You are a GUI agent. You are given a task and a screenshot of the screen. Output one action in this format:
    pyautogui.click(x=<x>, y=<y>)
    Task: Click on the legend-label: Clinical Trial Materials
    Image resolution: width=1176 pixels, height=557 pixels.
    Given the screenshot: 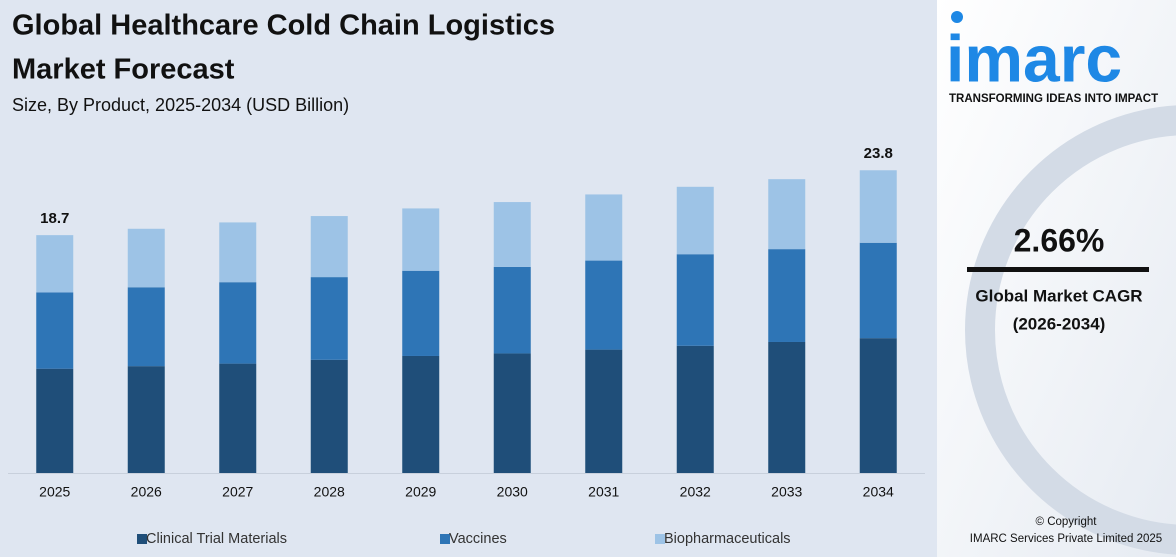 What is the action you would take?
    pyautogui.click(x=216, y=539)
    